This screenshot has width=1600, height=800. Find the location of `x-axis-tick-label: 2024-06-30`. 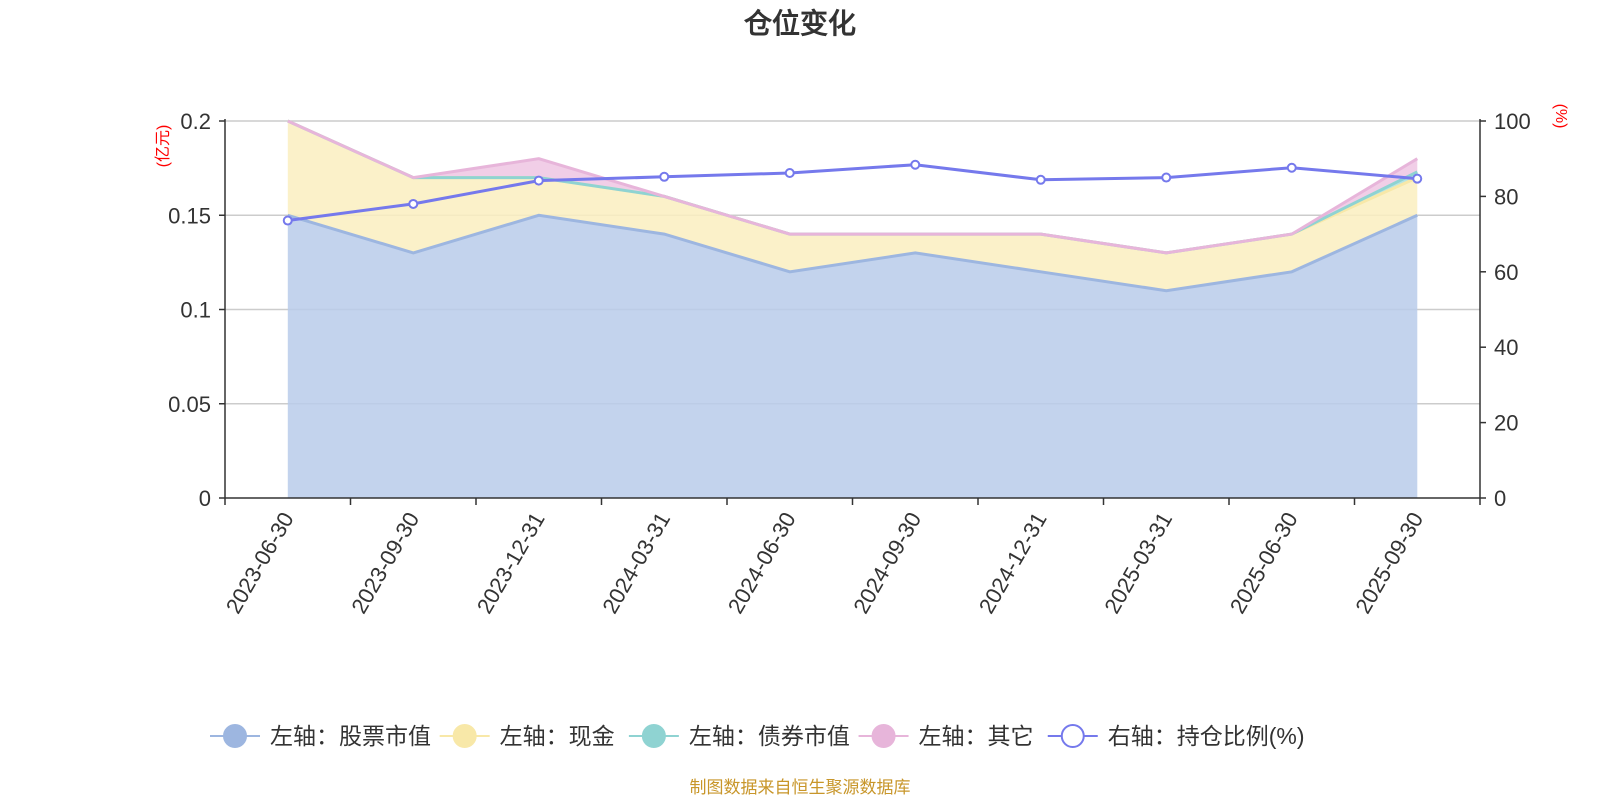

x-axis-tick-label: 2024-06-30 is located at coordinates (762, 563).